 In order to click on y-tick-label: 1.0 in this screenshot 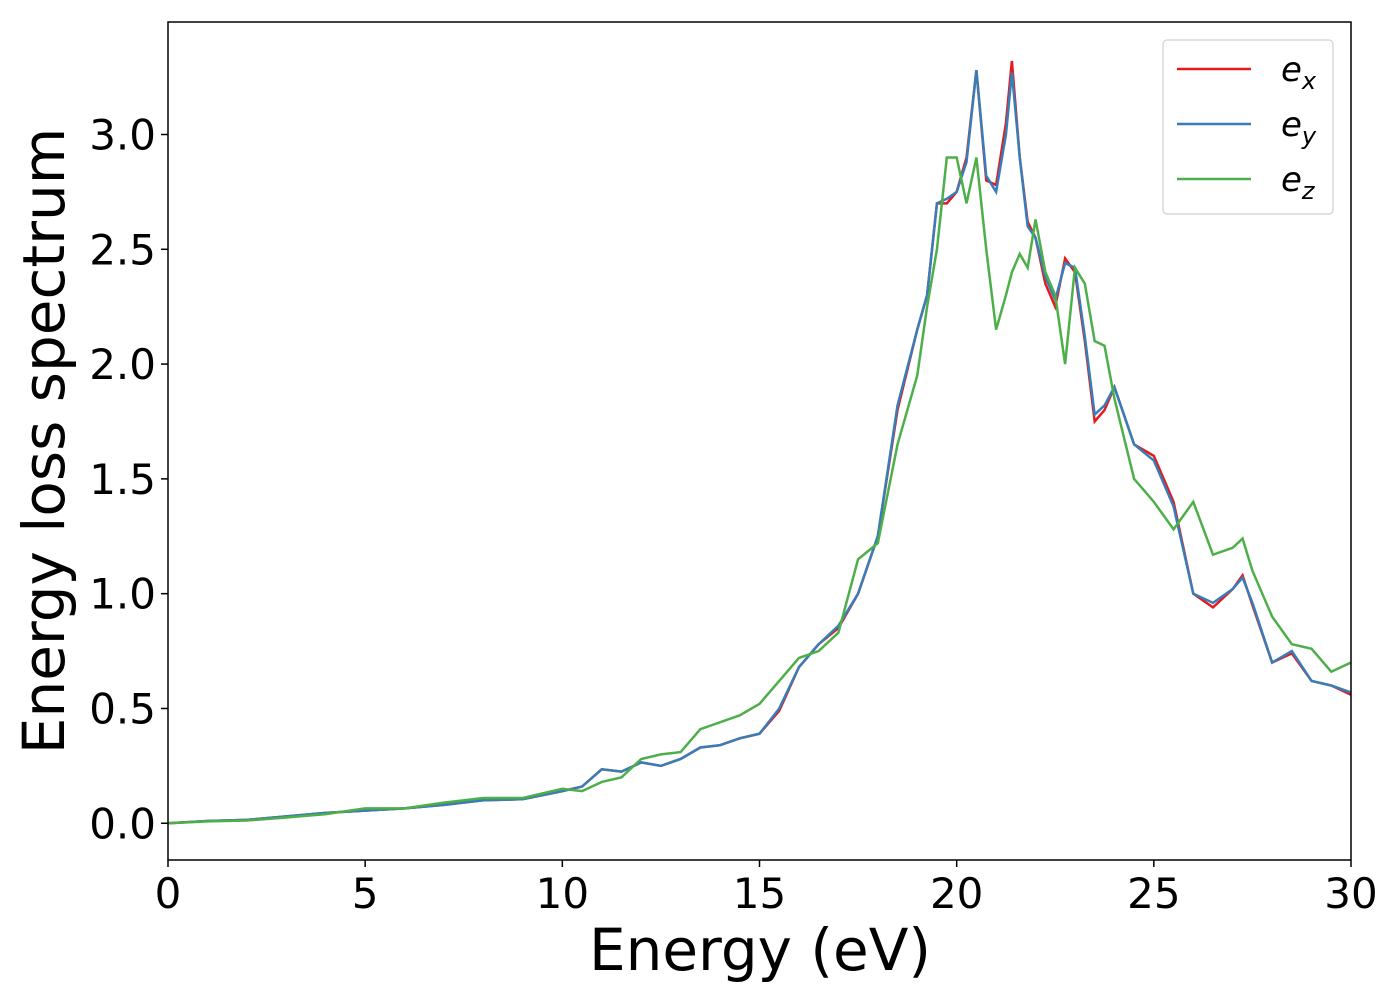, I will do `click(122, 594)`.